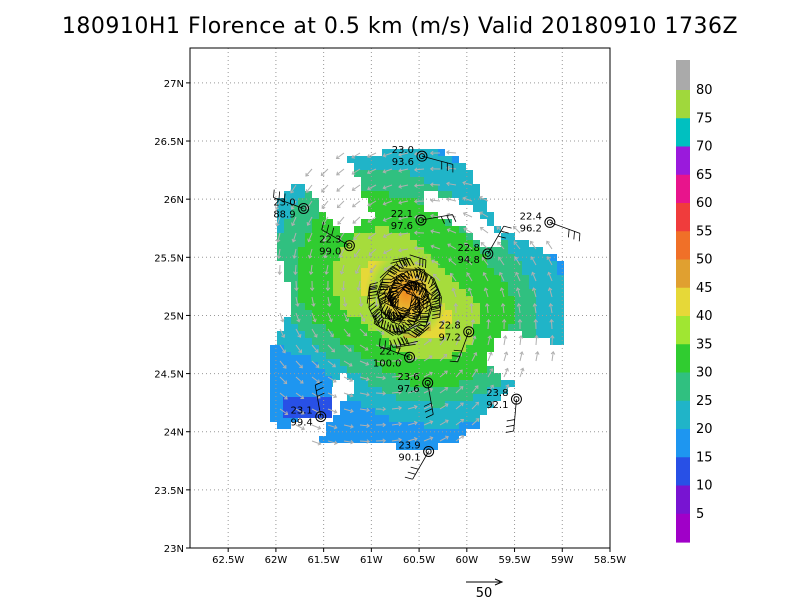  I want to click on dropsonde: 23.990.1, so click(416, 451).